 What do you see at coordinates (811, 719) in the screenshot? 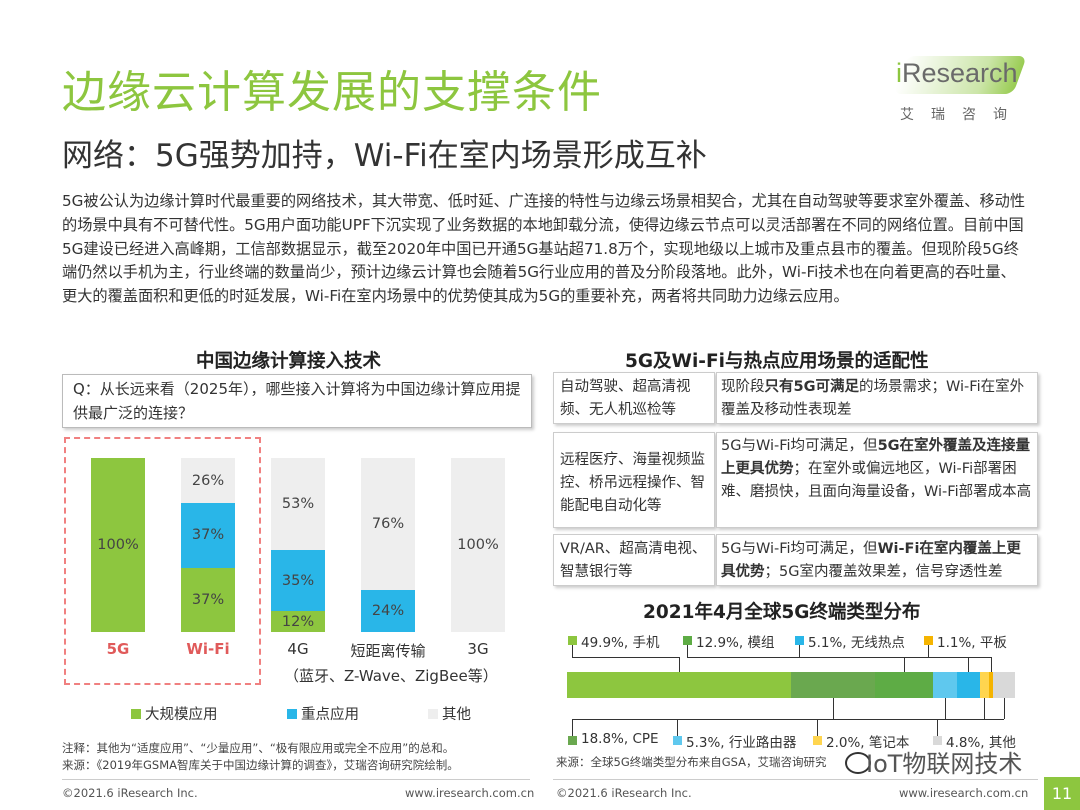
I see `dist-leader-h-行业路由器` at bounding box center [811, 719].